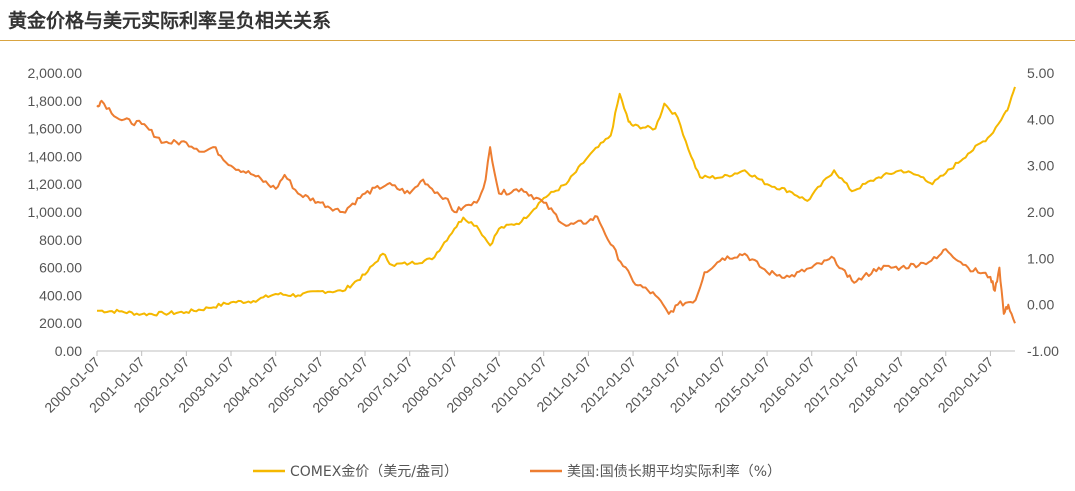  What do you see at coordinates (68, 351) in the screenshot?
I see `left-tick-label: 0.00` at bounding box center [68, 351].